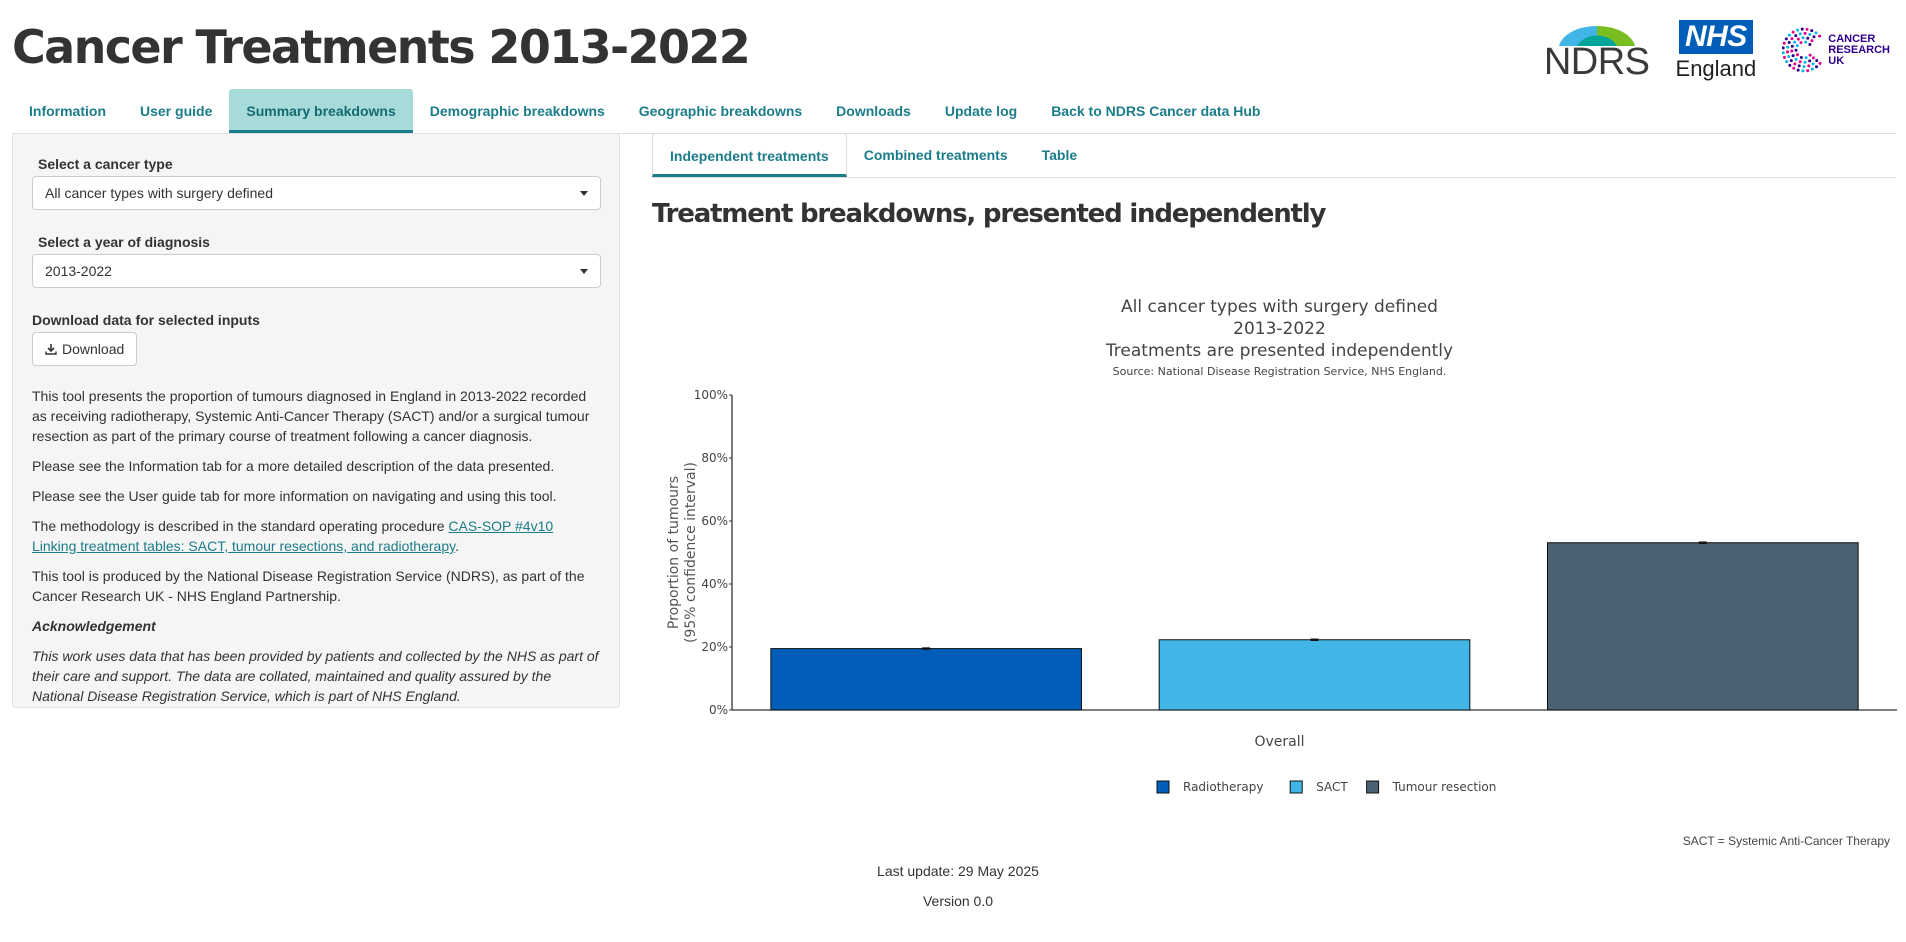 The image size is (1906, 942). What do you see at coordinates (517, 111) in the screenshot?
I see `nav-tab-demographic-breakdowns: Demographic breakdowns` at bounding box center [517, 111].